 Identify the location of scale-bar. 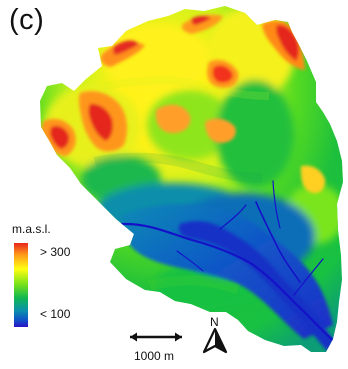
(156, 337).